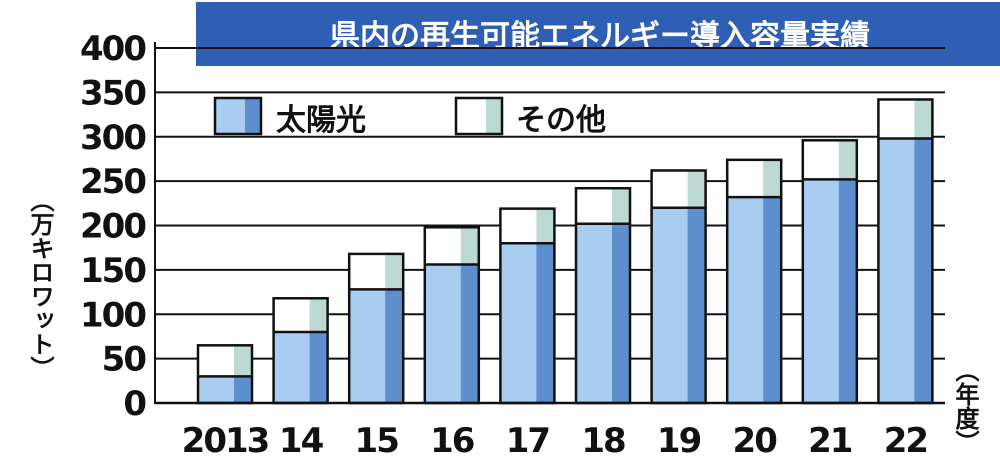 Image resolution: width=1000 pixels, height=467 pixels. What do you see at coordinates (113, 49) in the screenshot?
I see `y-tick-label: 400` at bounding box center [113, 49].